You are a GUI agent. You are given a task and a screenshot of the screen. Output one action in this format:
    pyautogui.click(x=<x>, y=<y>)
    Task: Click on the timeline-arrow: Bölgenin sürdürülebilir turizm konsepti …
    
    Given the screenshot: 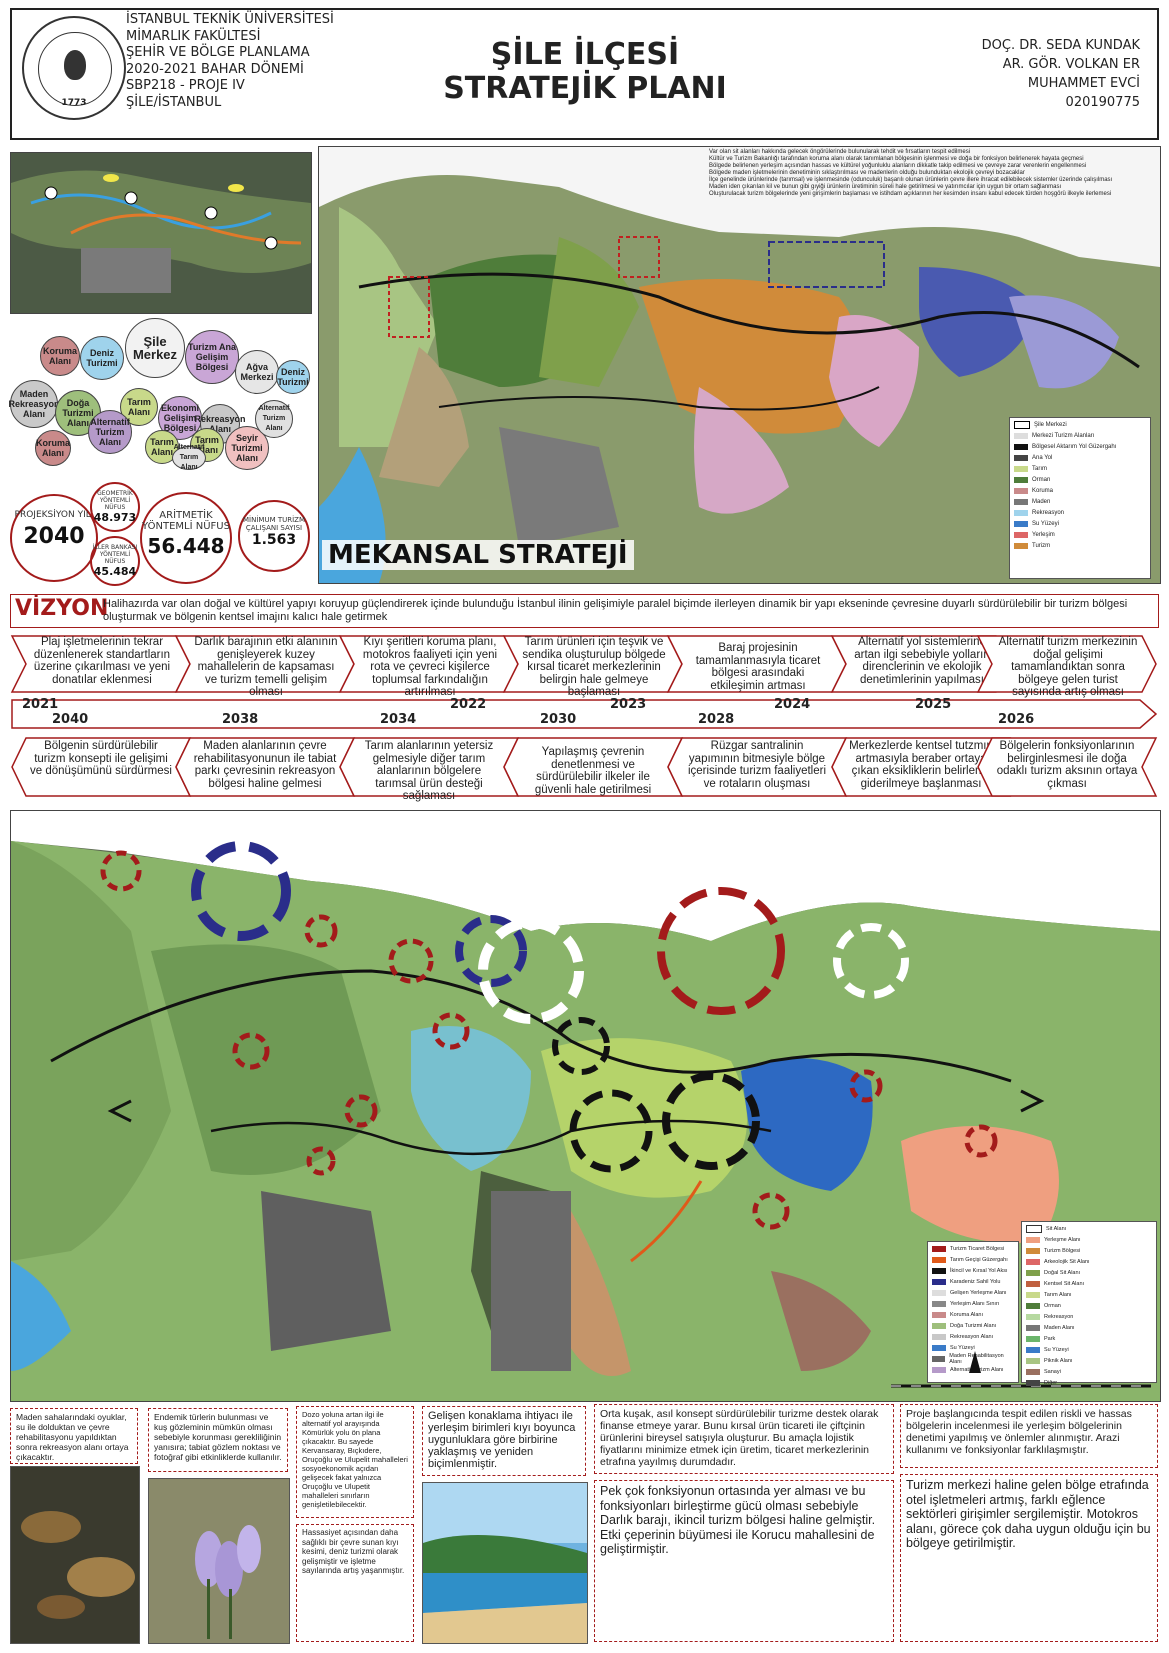 What is the action you would take?
    pyautogui.click(x=101, y=767)
    